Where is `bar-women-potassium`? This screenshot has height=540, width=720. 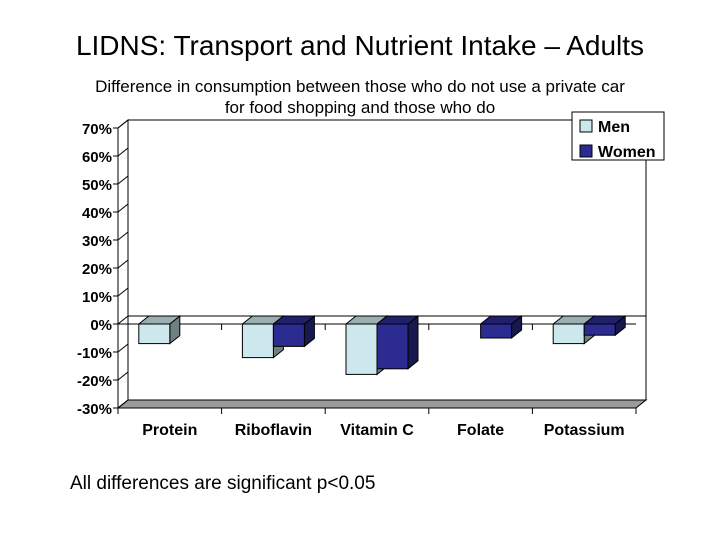
bar-women-potassium is located at coordinates (599, 329).